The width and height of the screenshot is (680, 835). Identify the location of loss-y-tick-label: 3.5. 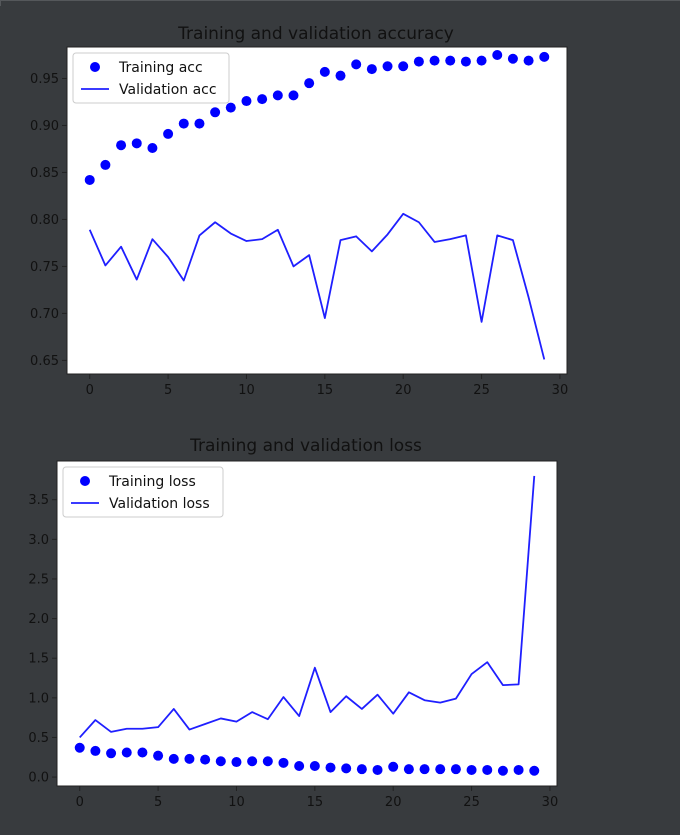
(38, 500).